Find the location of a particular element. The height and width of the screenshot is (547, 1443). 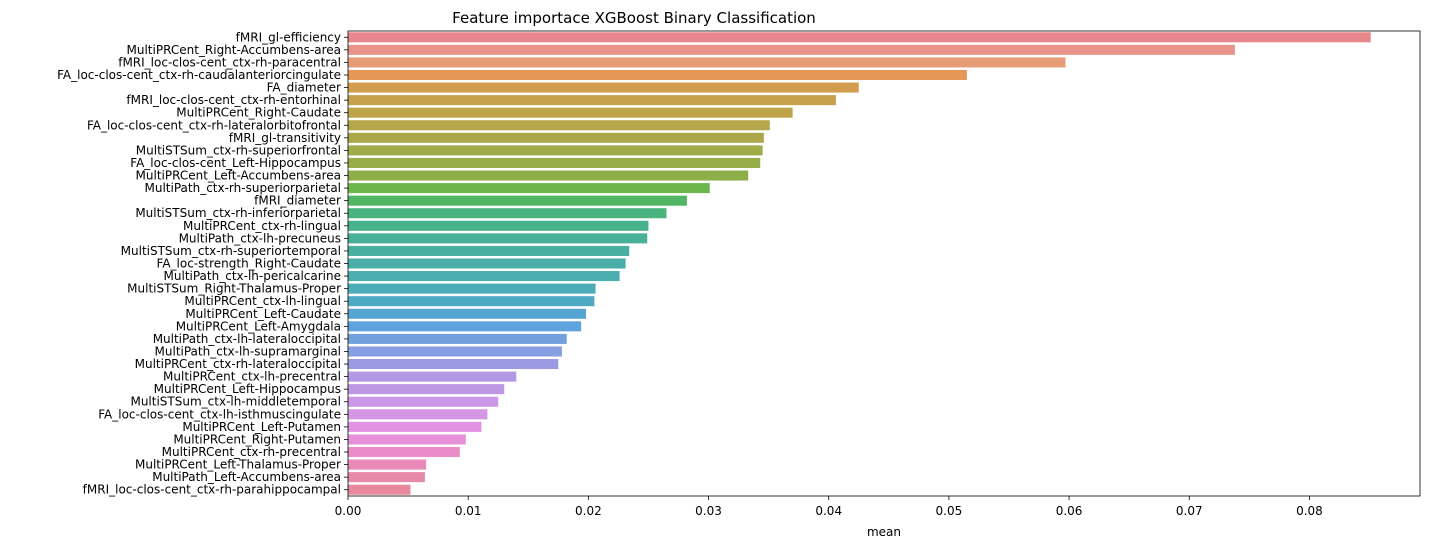

bar-FA_loc-clos-cent_Left-Hippocampus is located at coordinates (554, 162).